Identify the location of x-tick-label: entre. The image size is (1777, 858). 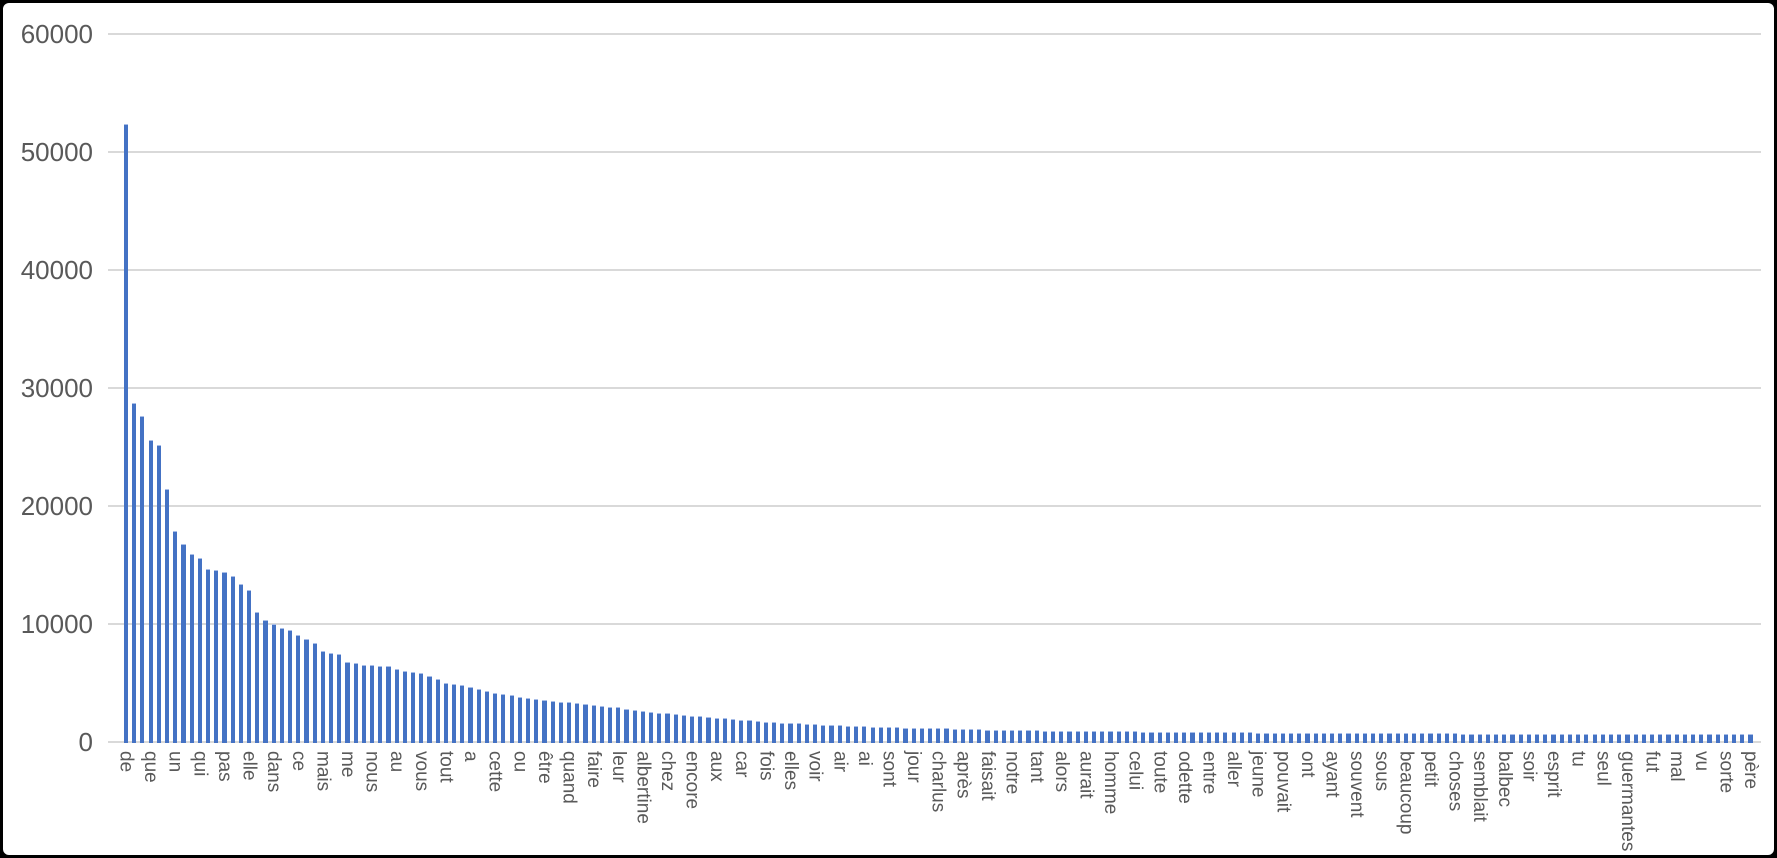
(1209, 773).